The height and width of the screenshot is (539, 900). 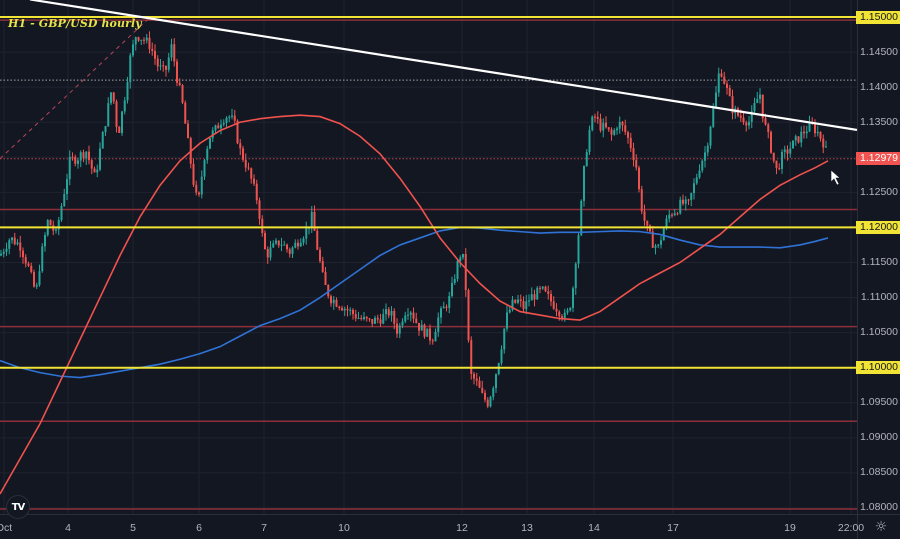 I want to click on time-axis-label: 5, so click(x=133, y=528).